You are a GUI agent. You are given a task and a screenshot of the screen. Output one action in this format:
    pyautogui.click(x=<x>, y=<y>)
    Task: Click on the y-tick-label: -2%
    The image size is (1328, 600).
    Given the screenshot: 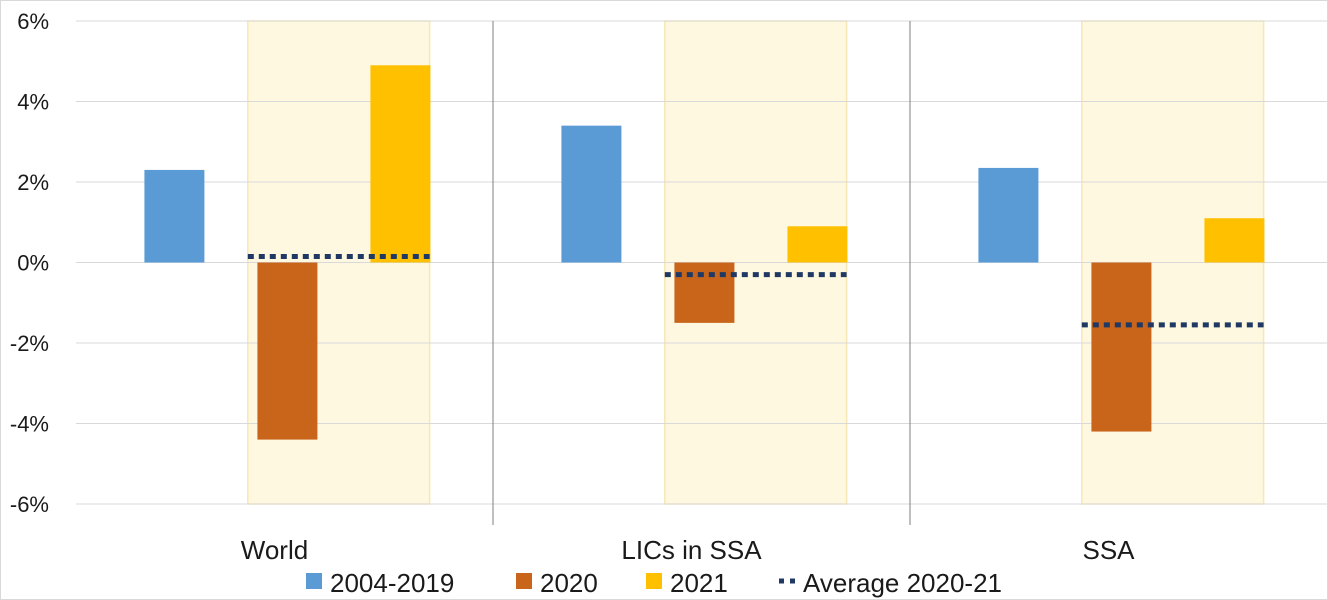 What is the action you would take?
    pyautogui.click(x=29, y=343)
    